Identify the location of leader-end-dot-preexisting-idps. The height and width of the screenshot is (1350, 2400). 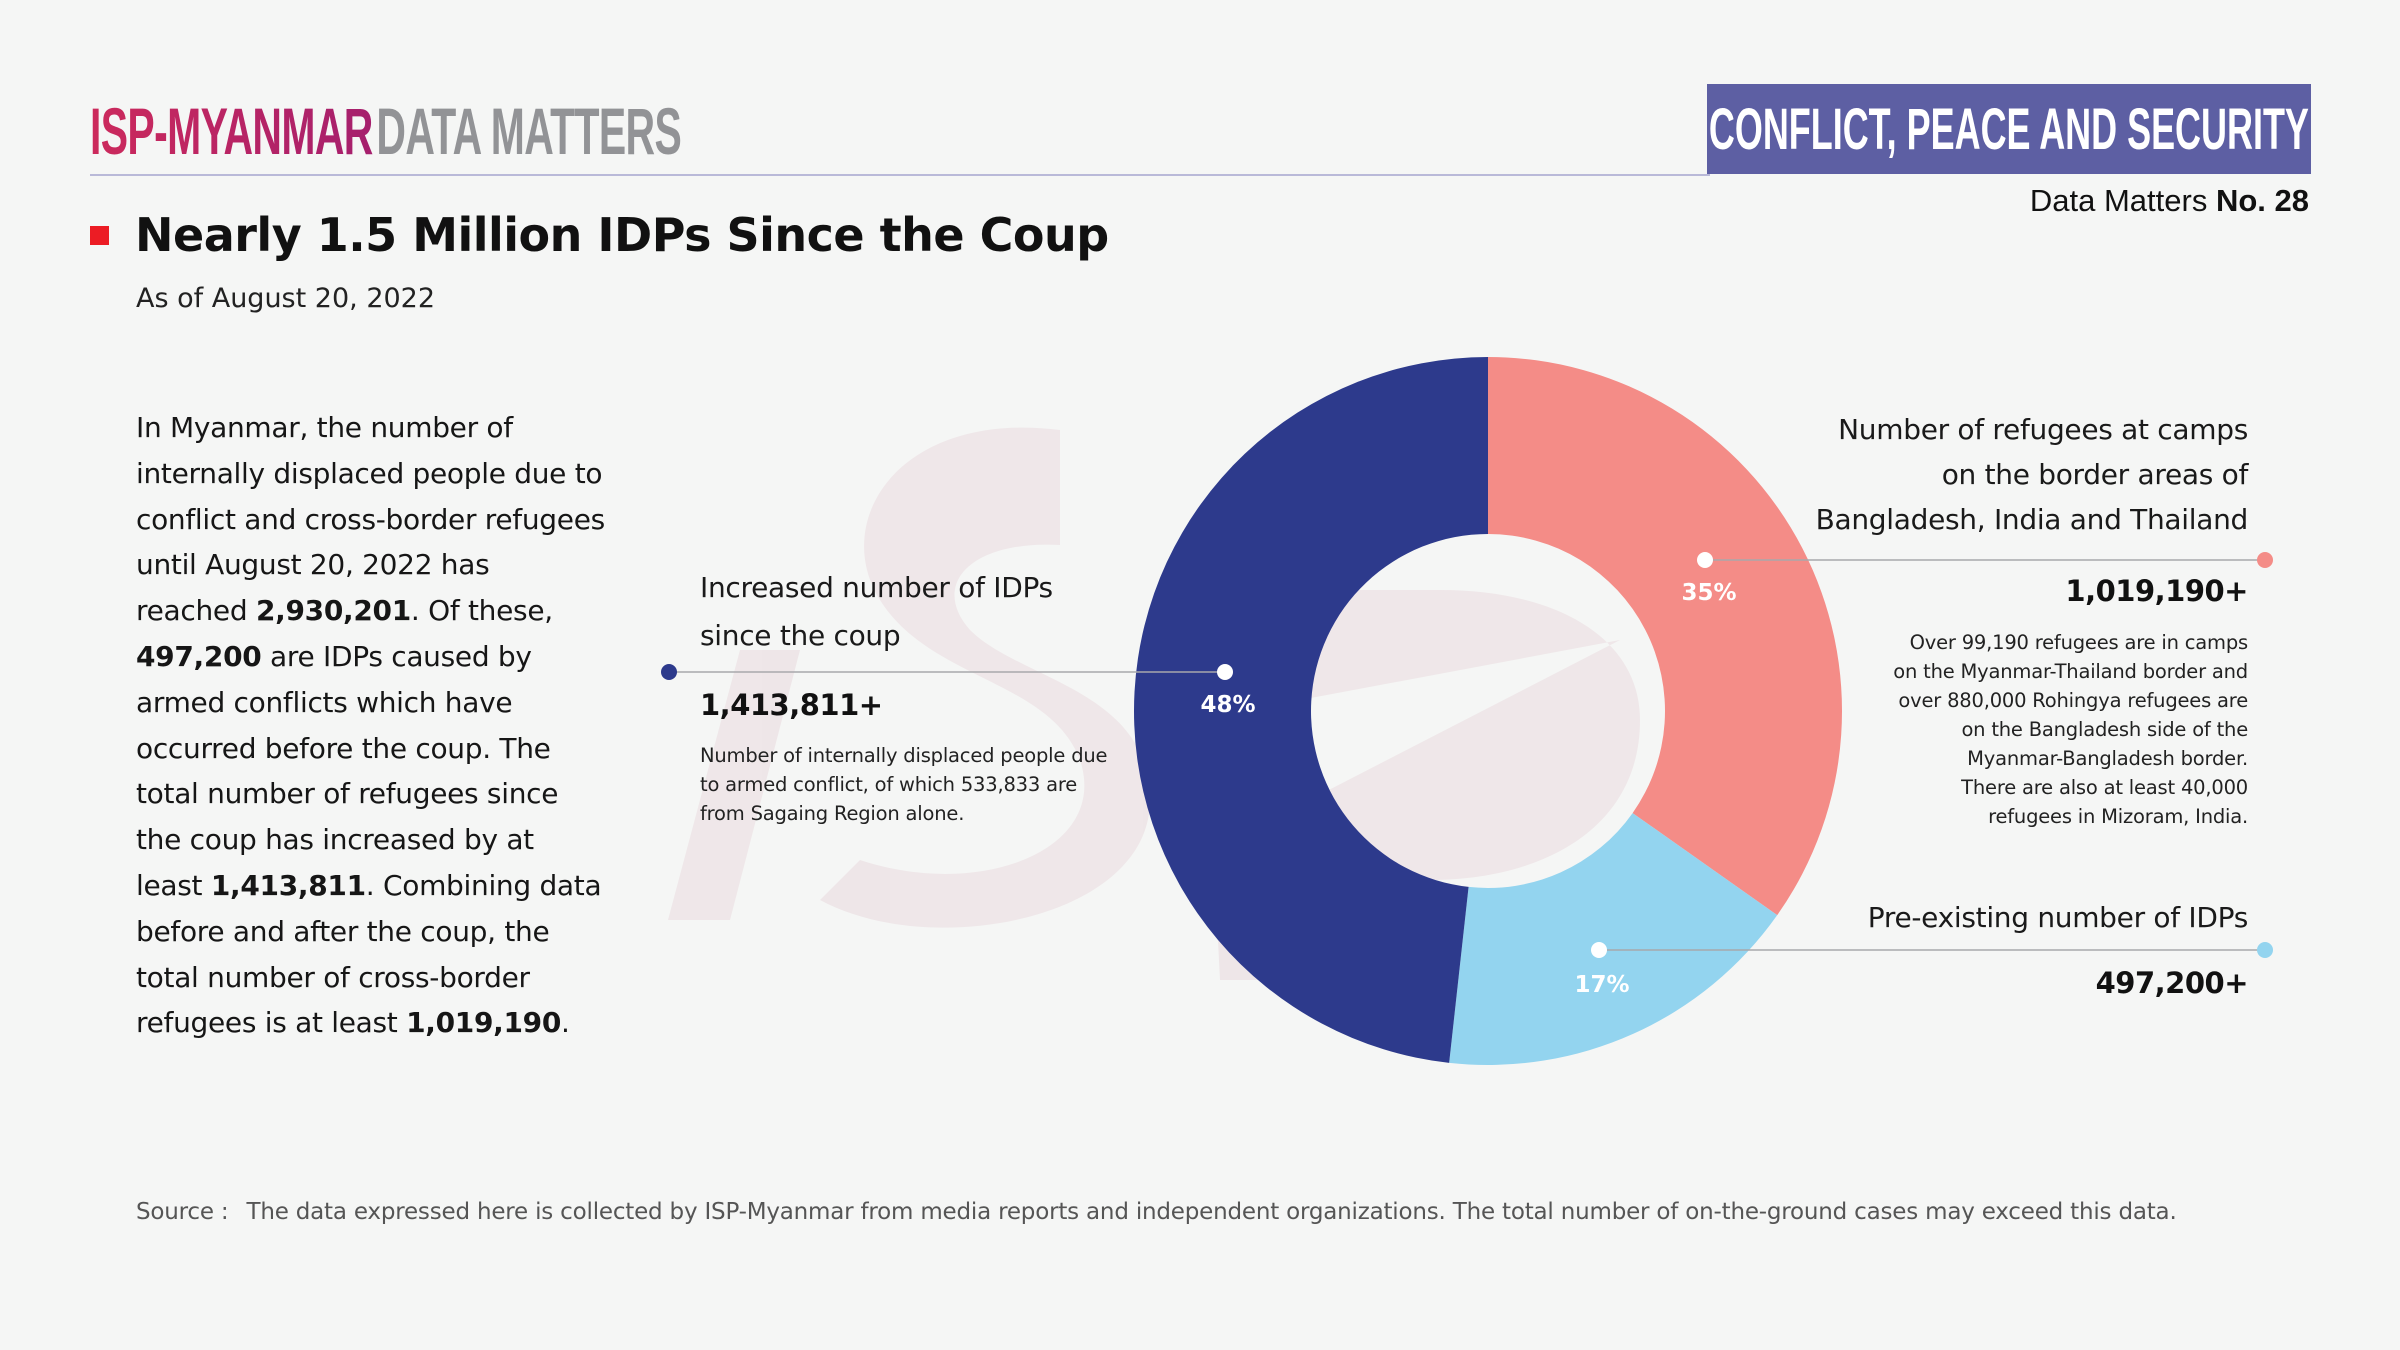
(2265, 950).